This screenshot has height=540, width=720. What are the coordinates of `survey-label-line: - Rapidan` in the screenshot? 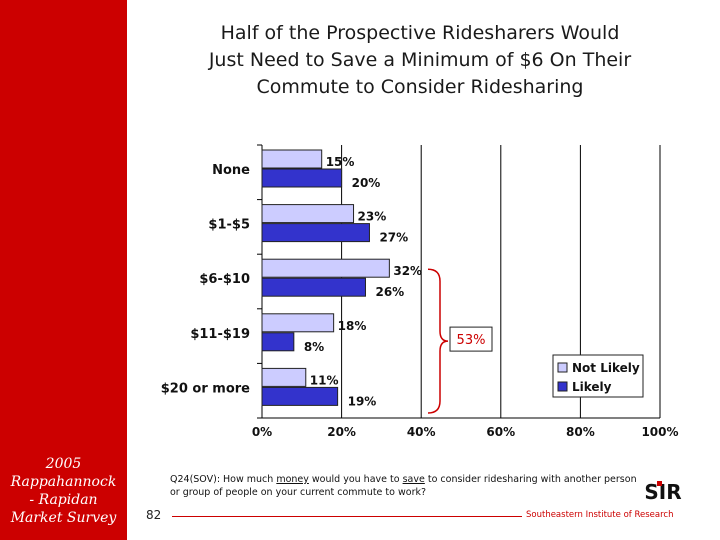 It's located at (63, 500).